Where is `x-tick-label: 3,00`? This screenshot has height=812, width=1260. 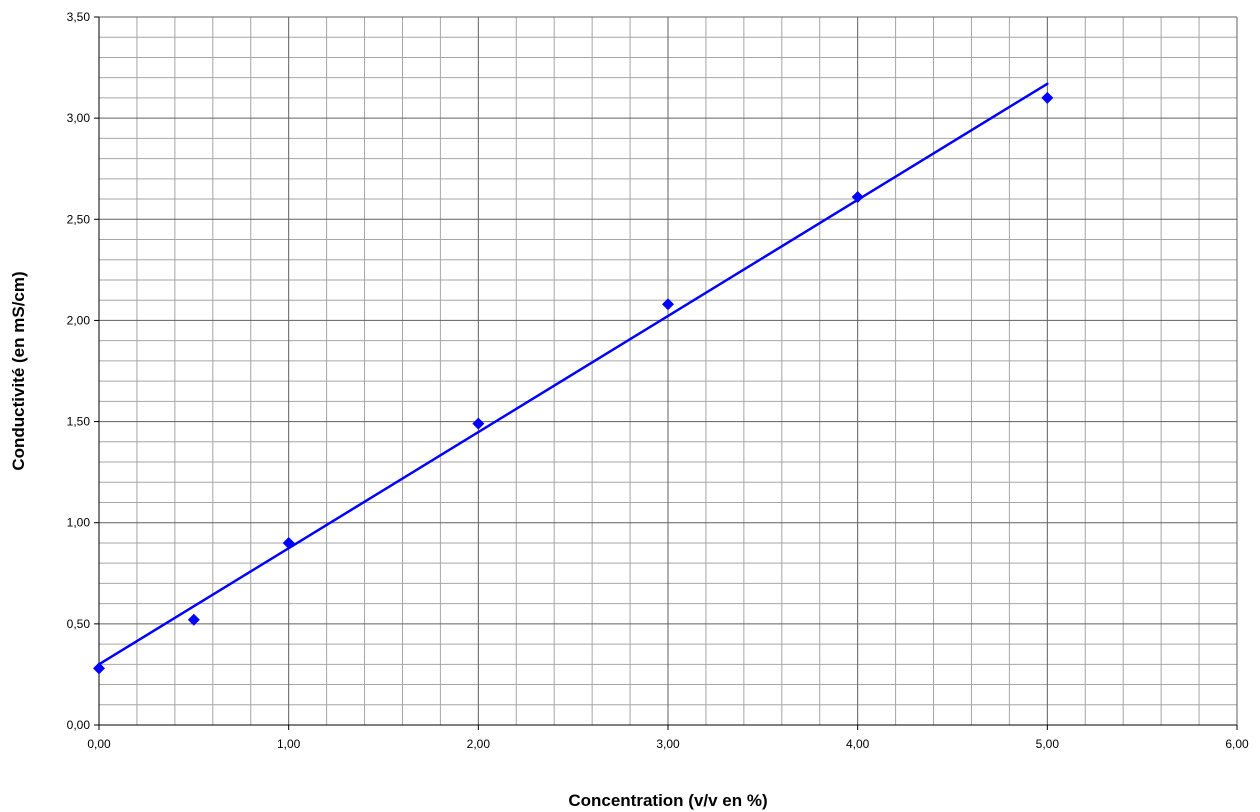
x-tick-label: 3,00 is located at coordinates (668, 744).